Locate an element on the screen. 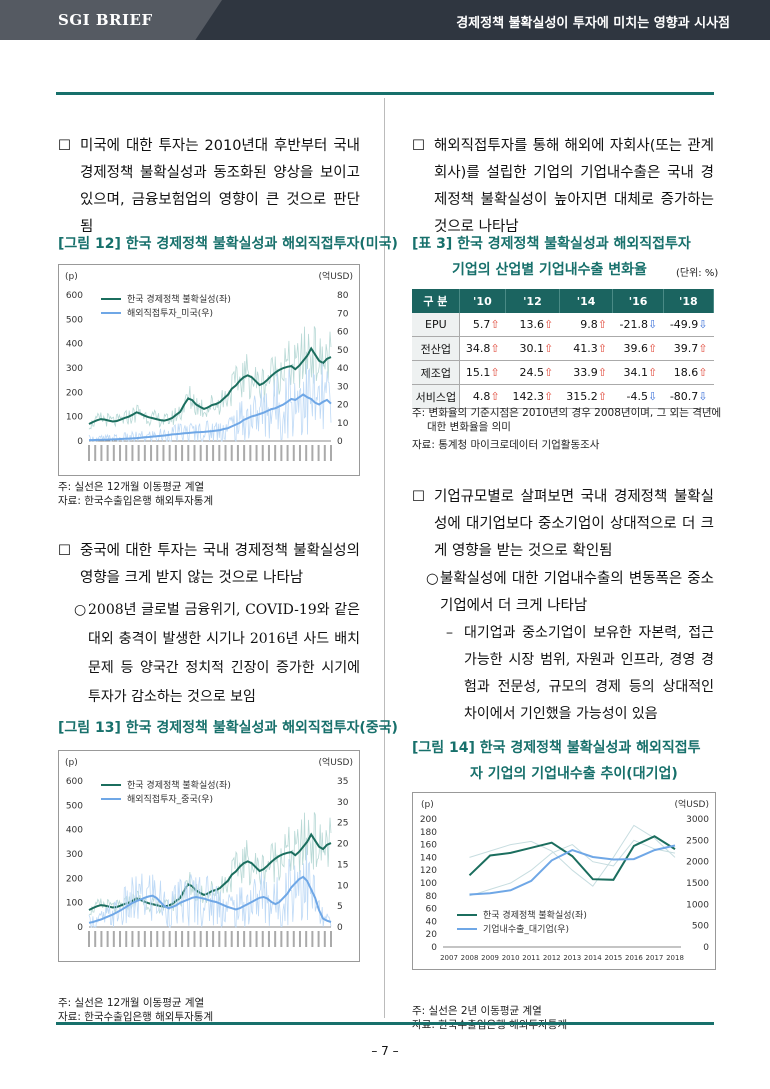  table-cell: 5.7⇧ is located at coordinates (482, 325).